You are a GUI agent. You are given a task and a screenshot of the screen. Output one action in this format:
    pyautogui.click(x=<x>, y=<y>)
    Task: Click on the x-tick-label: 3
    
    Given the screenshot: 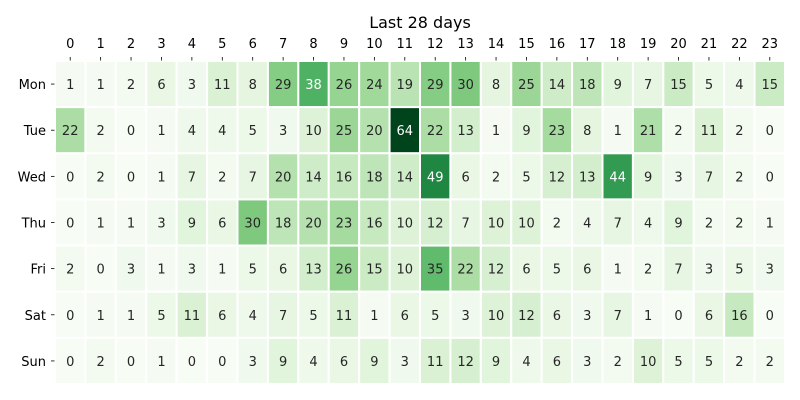 What is the action you would take?
    pyautogui.click(x=161, y=44)
    